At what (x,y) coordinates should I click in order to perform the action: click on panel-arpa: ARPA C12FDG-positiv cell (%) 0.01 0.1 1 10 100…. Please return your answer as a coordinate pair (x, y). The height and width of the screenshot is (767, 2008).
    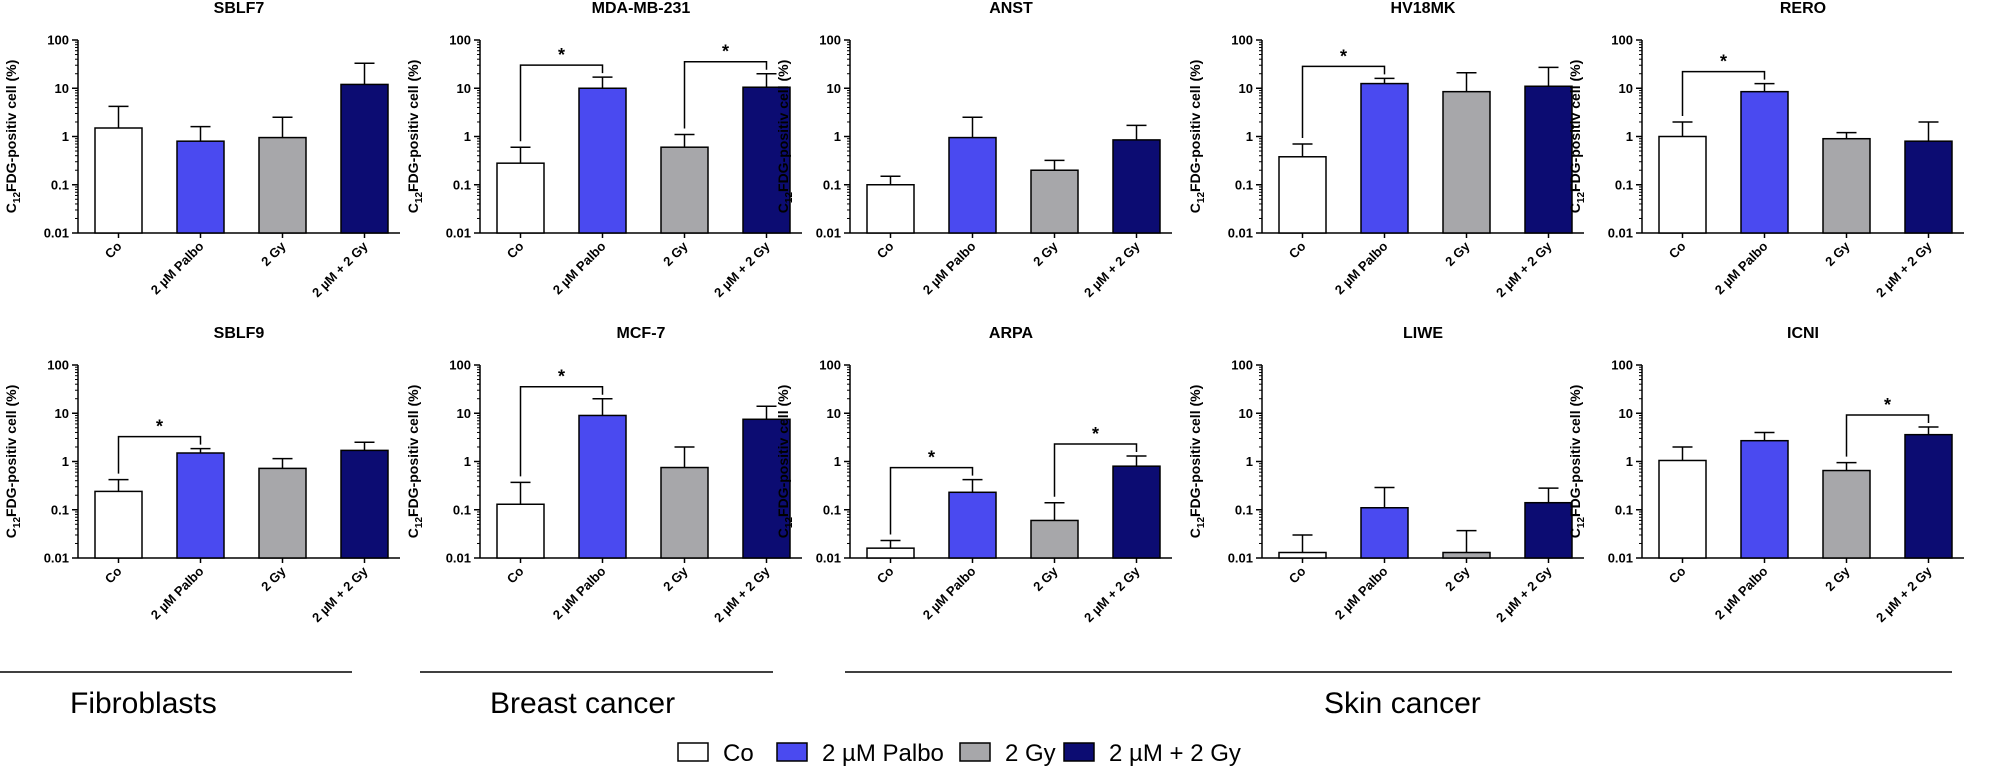
    Looking at the image, I should click on (973, 475).